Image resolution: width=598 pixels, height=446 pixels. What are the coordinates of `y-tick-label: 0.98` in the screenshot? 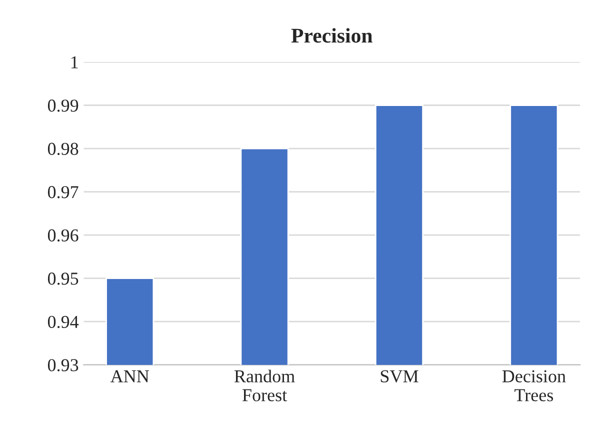 It's located at (63, 149).